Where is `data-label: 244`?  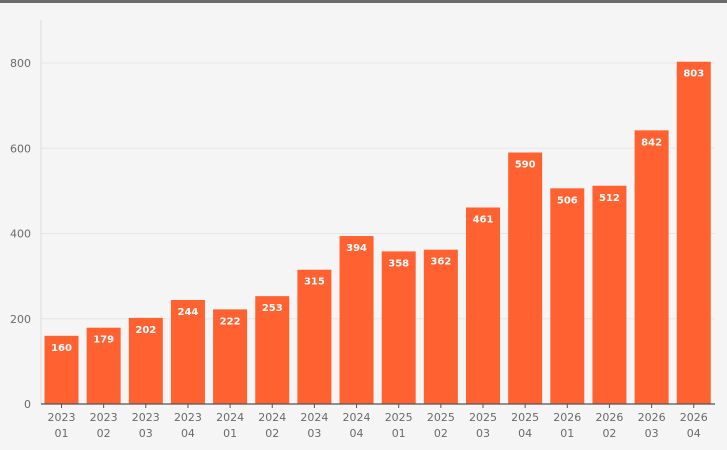 data-label: 244 is located at coordinates (188, 312).